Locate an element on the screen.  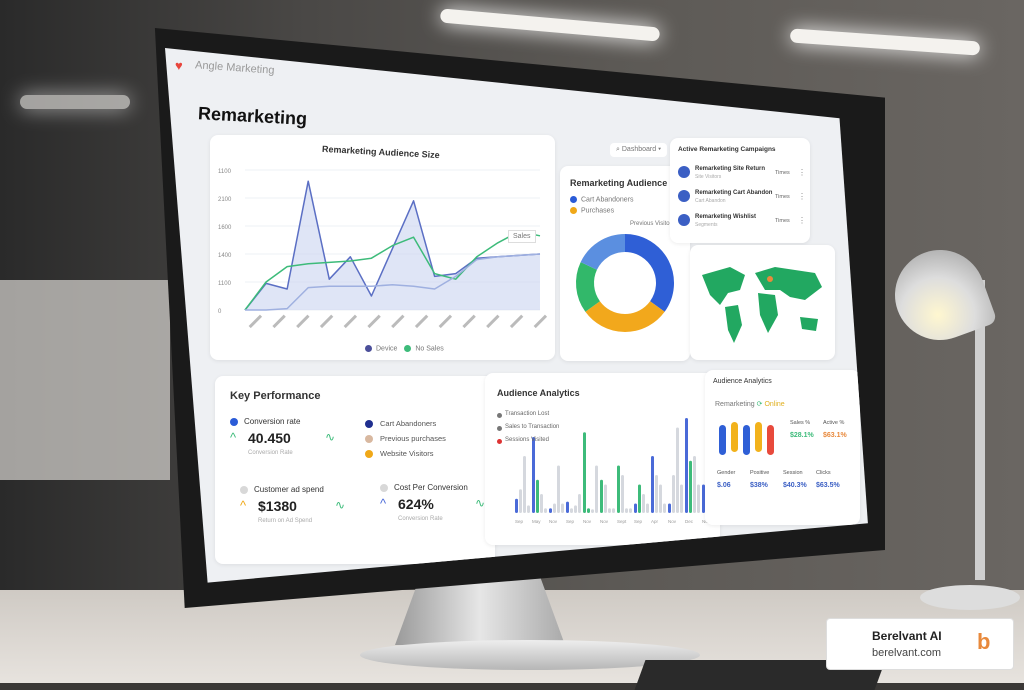
mini-bottom-value: $.06 is located at coordinates (724, 485).